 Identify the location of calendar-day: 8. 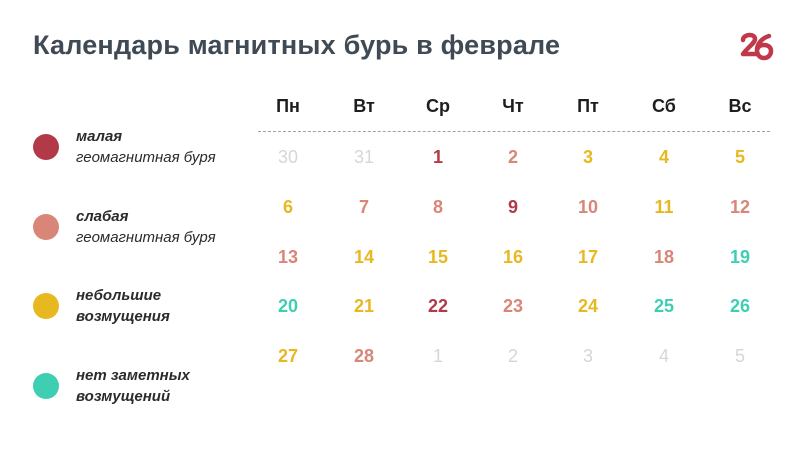
(437, 207).